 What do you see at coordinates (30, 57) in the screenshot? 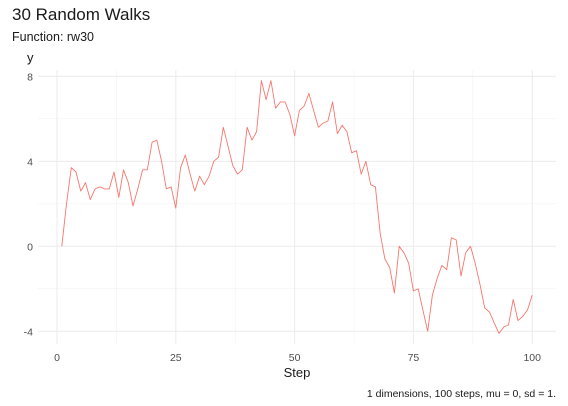
I see `y-axis-title: y` at bounding box center [30, 57].